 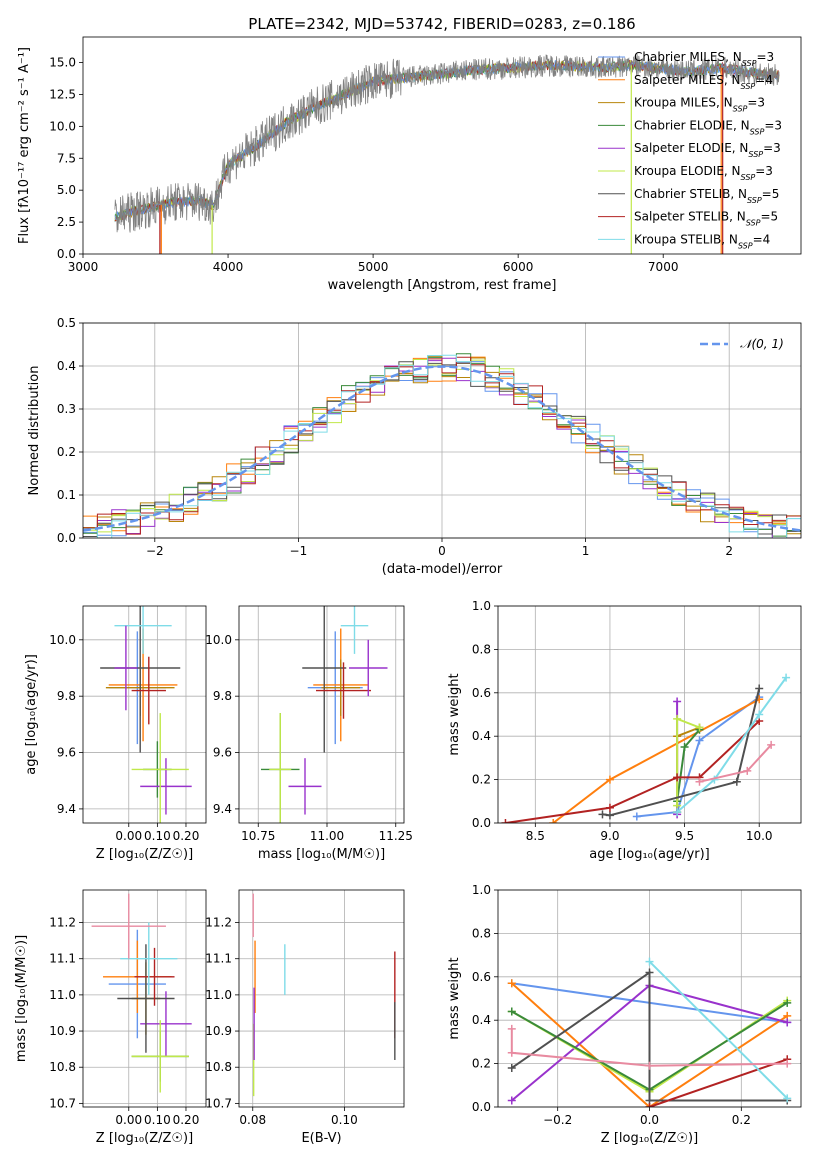 What do you see at coordinates (442, 569) in the screenshot?
I see `x-axis-label: (data-model)/error` at bounding box center [442, 569].